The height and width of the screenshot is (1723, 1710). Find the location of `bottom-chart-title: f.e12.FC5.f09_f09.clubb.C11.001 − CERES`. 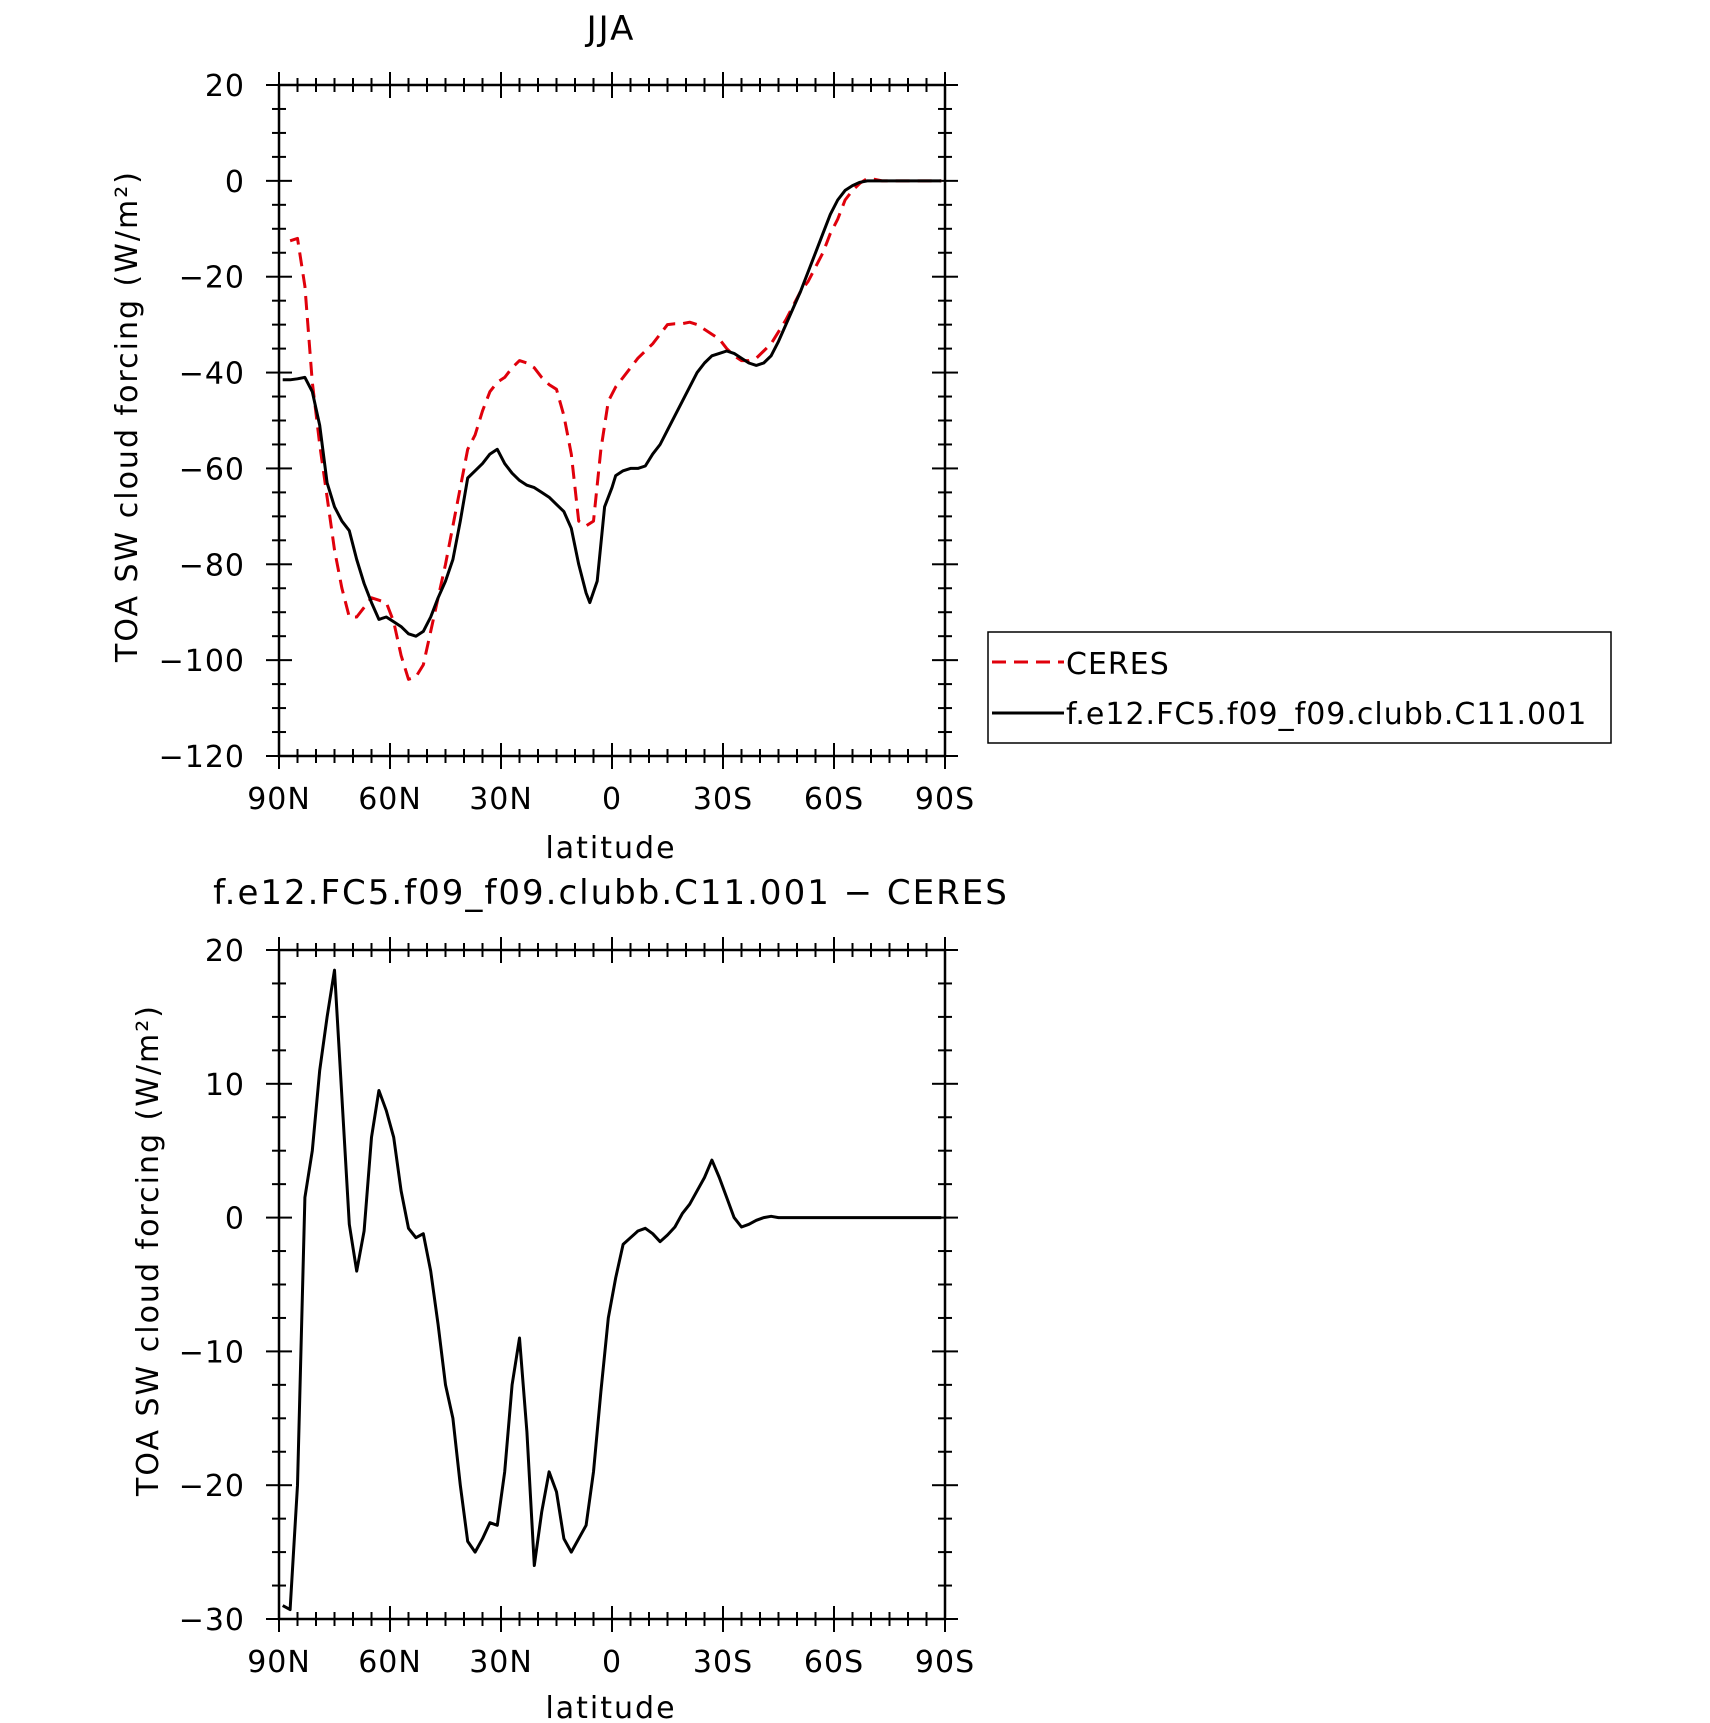

bottom-chart-title: f.e12.FC5.f09_f09.clubb.C11.001 − CERES is located at coordinates (611, 893).